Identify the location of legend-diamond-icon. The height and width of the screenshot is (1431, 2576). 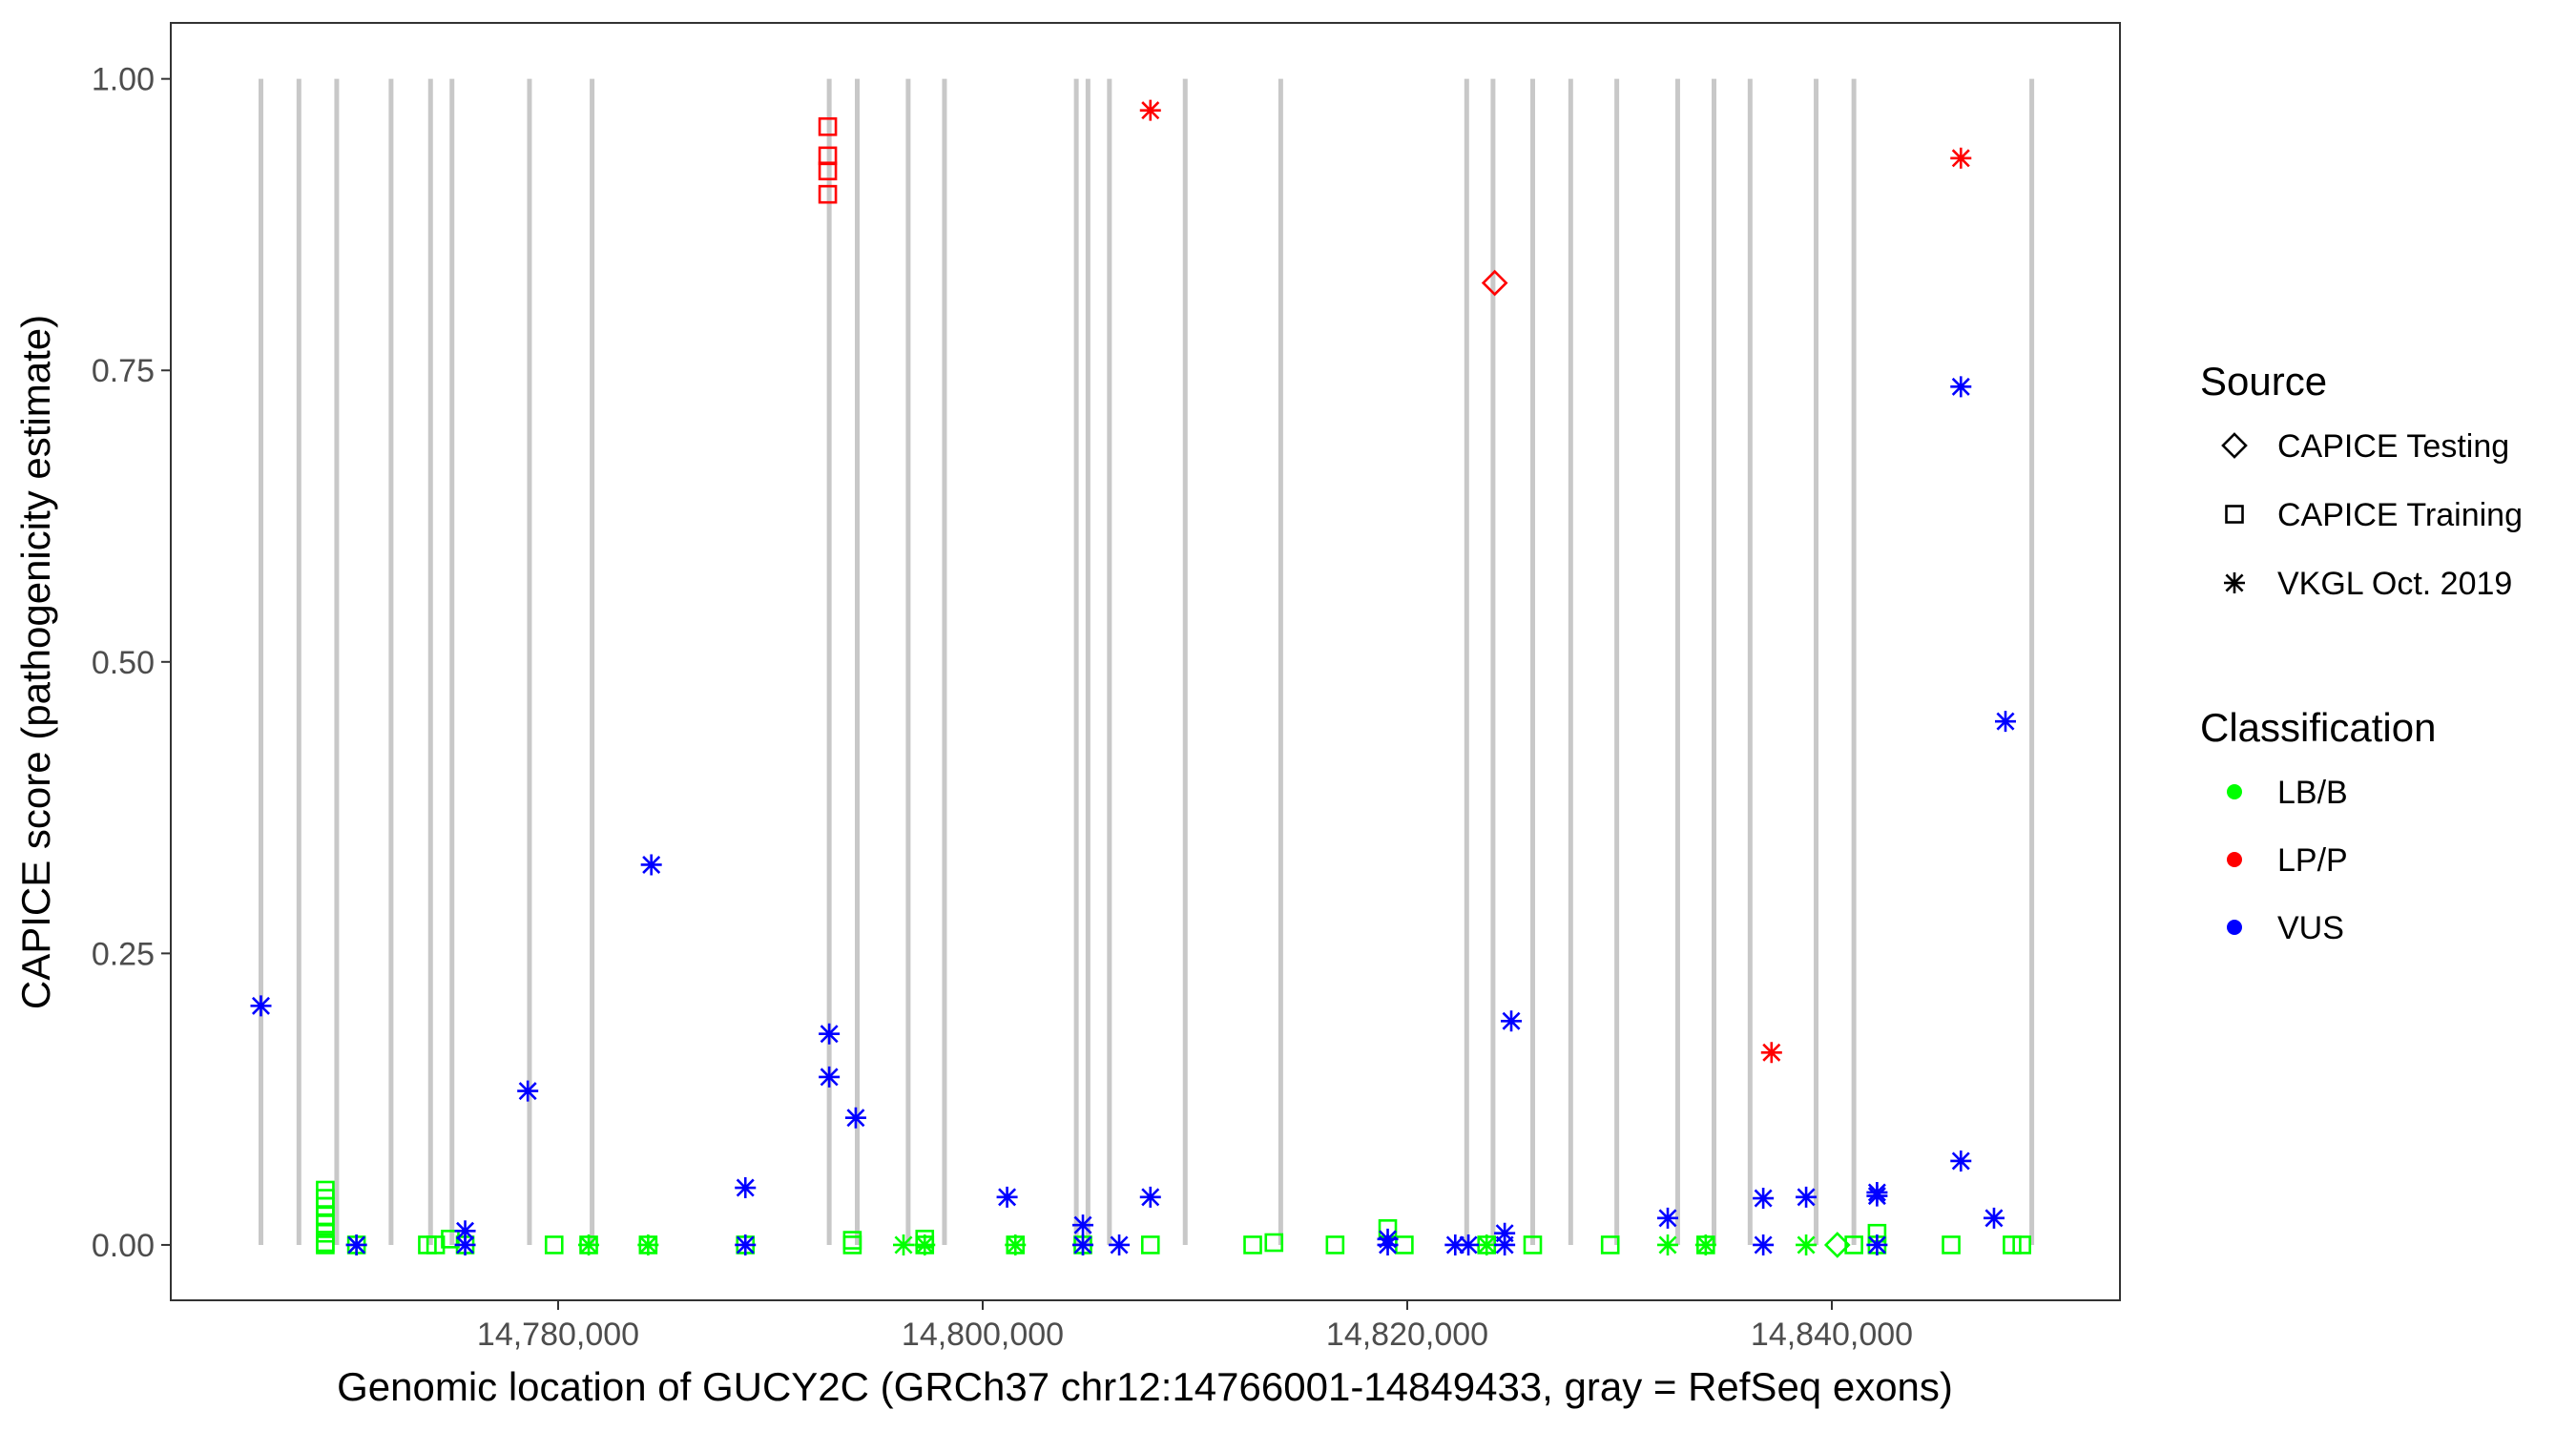
(2234, 446).